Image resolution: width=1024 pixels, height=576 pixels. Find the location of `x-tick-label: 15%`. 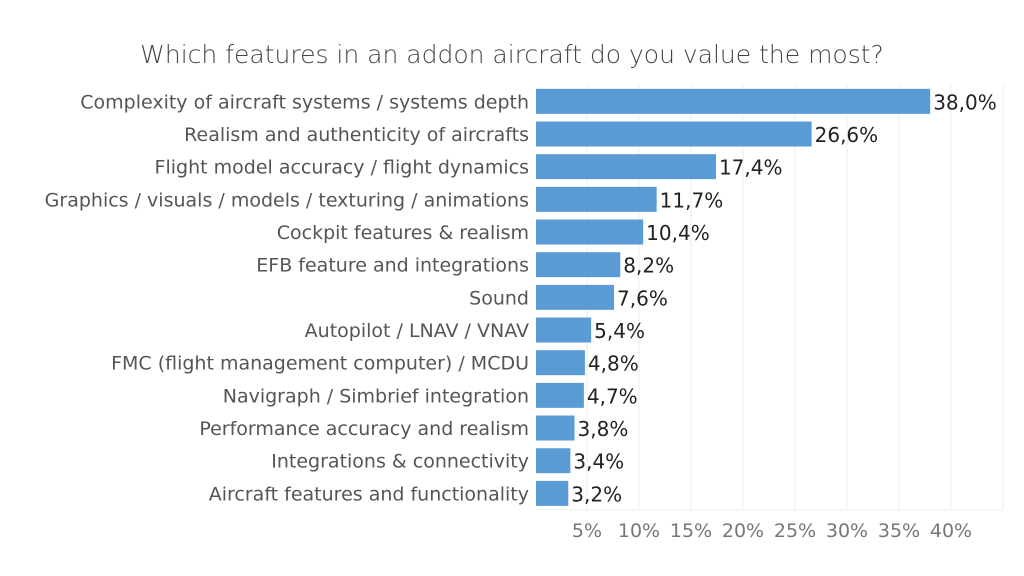

x-tick-label: 15% is located at coordinates (691, 531).